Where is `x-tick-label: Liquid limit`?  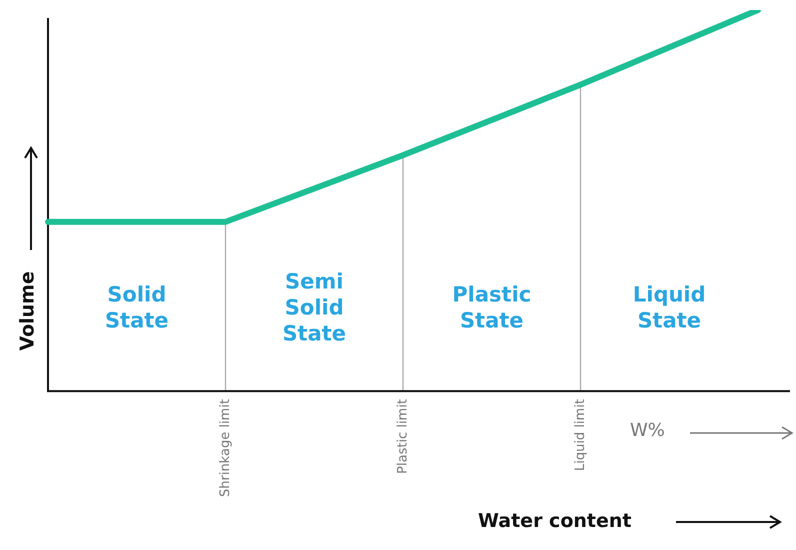 x-tick-label: Liquid limit is located at coordinates (580, 435).